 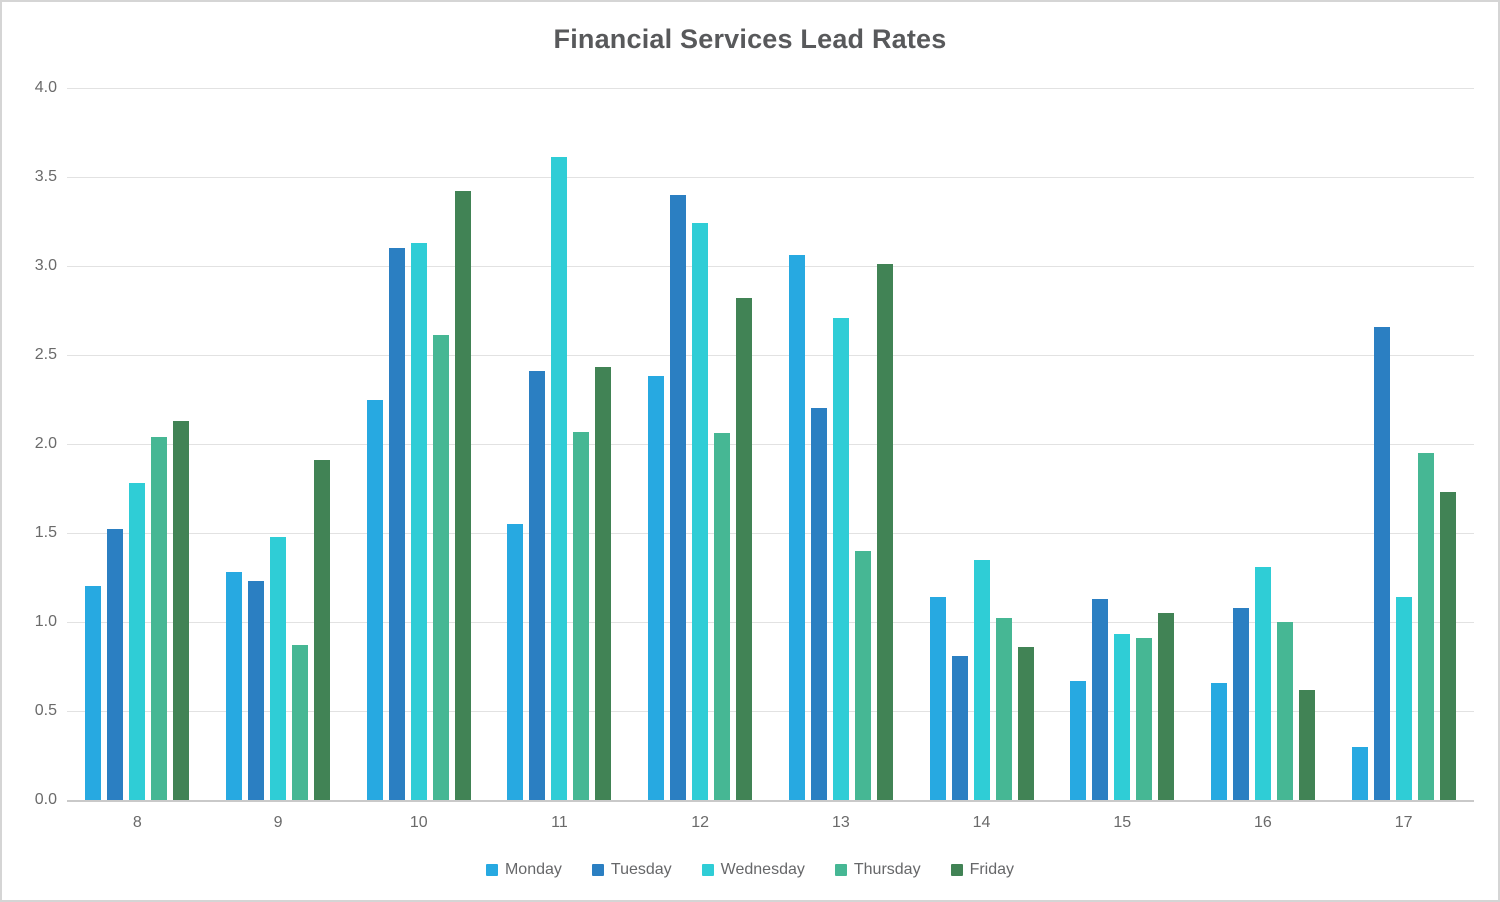 I want to click on legend-item-wednesday: Wednesday, so click(x=753, y=870).